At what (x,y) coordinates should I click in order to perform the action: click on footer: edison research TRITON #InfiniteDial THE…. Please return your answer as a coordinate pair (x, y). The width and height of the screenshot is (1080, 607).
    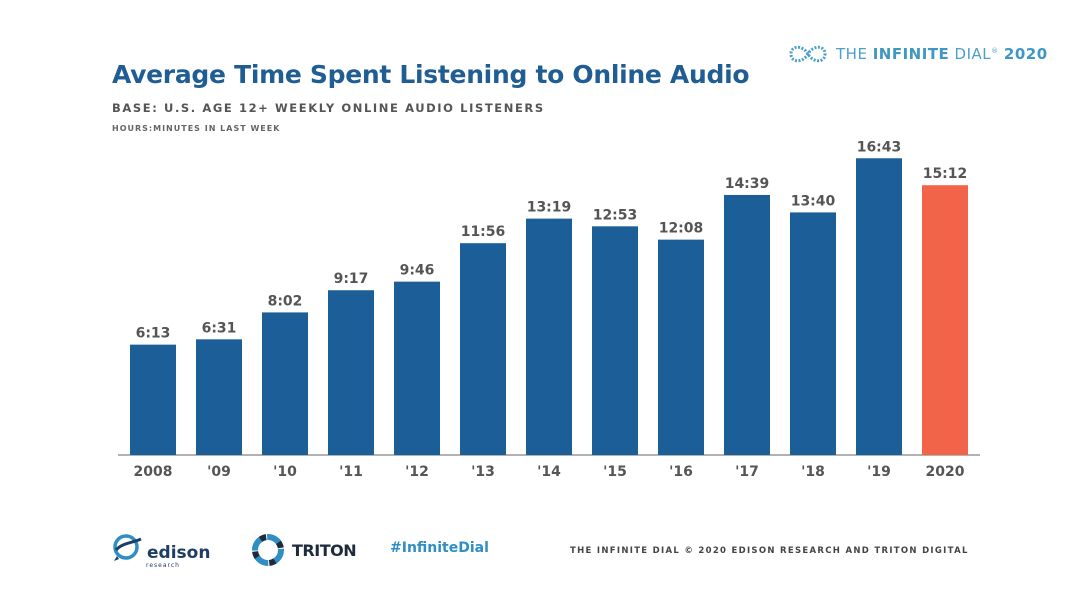
    Looking at the image, I should click on (540, 550).